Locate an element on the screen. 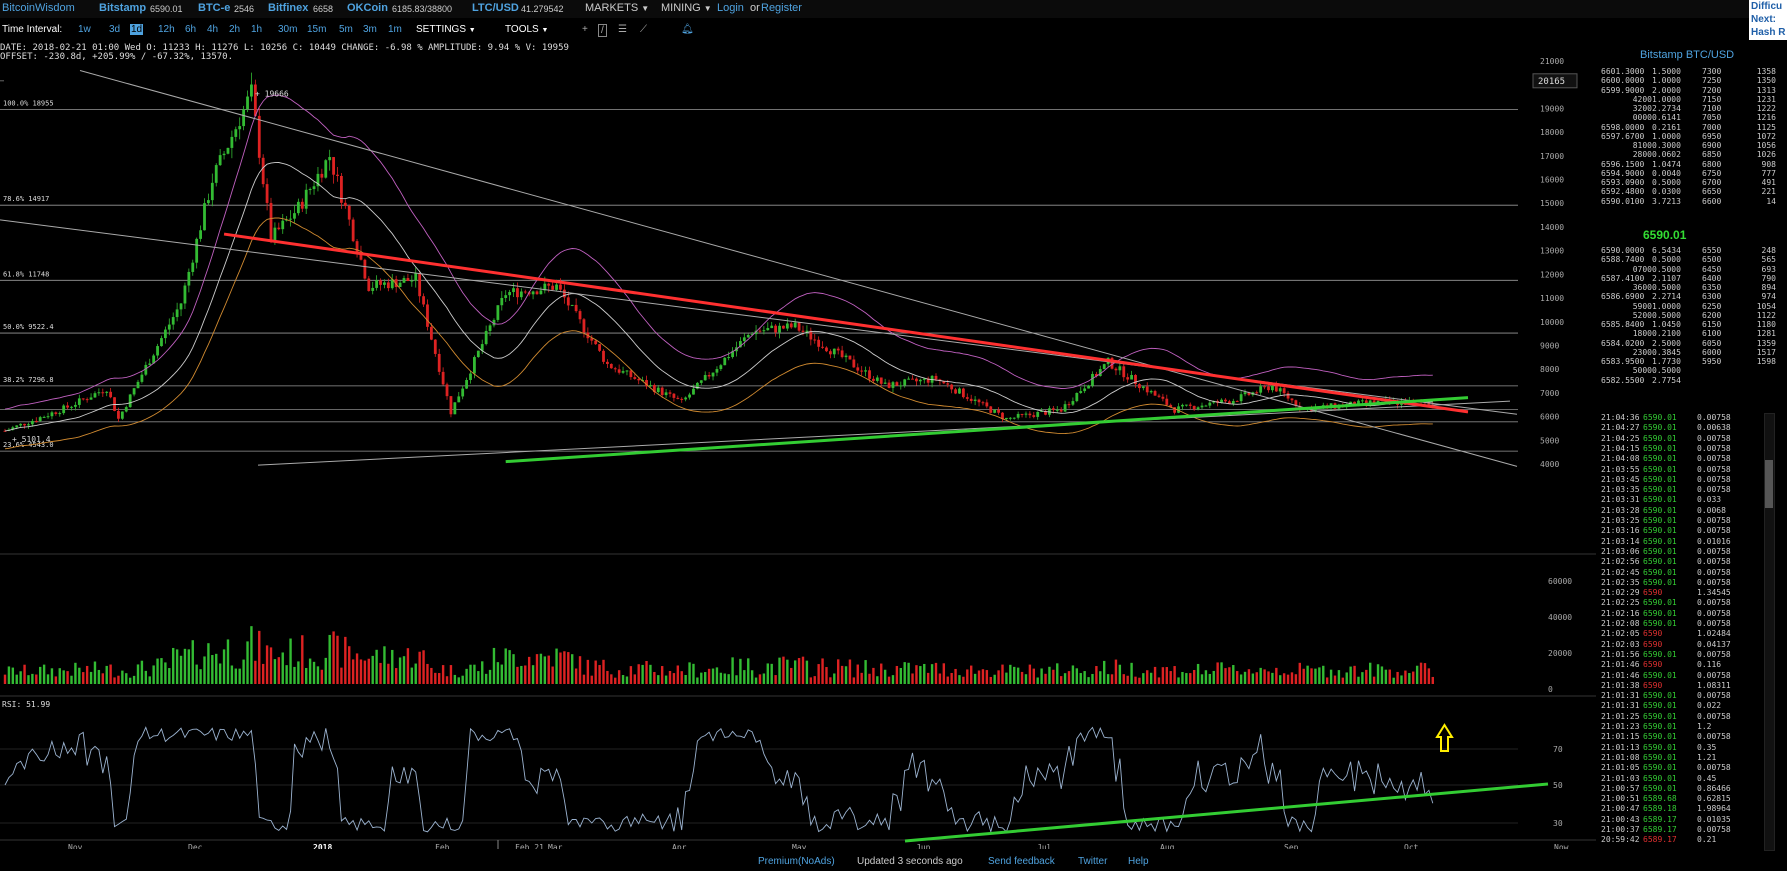 Image resolution: width=1787 pixels, height=871 pixels. mining-menu: MINING ▼ is located at coordinates (686, 8).